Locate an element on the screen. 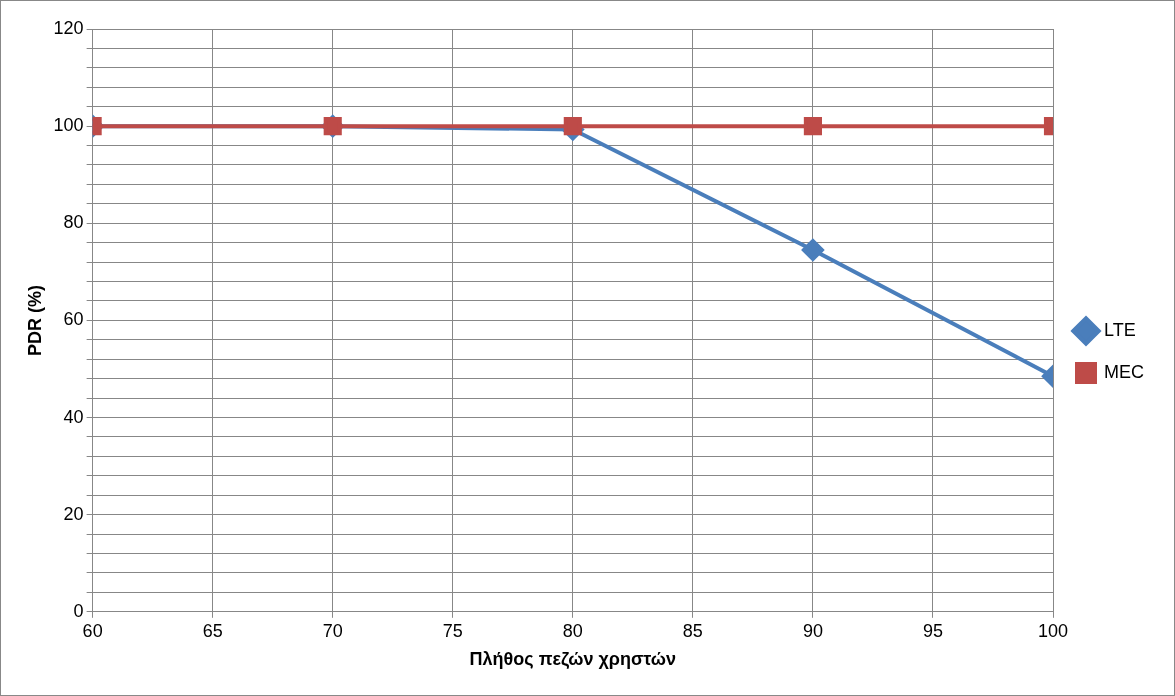 The height and width of the screenshot is (696, 1175). x-tick-label: 85 is located at coordinates (692, 630).